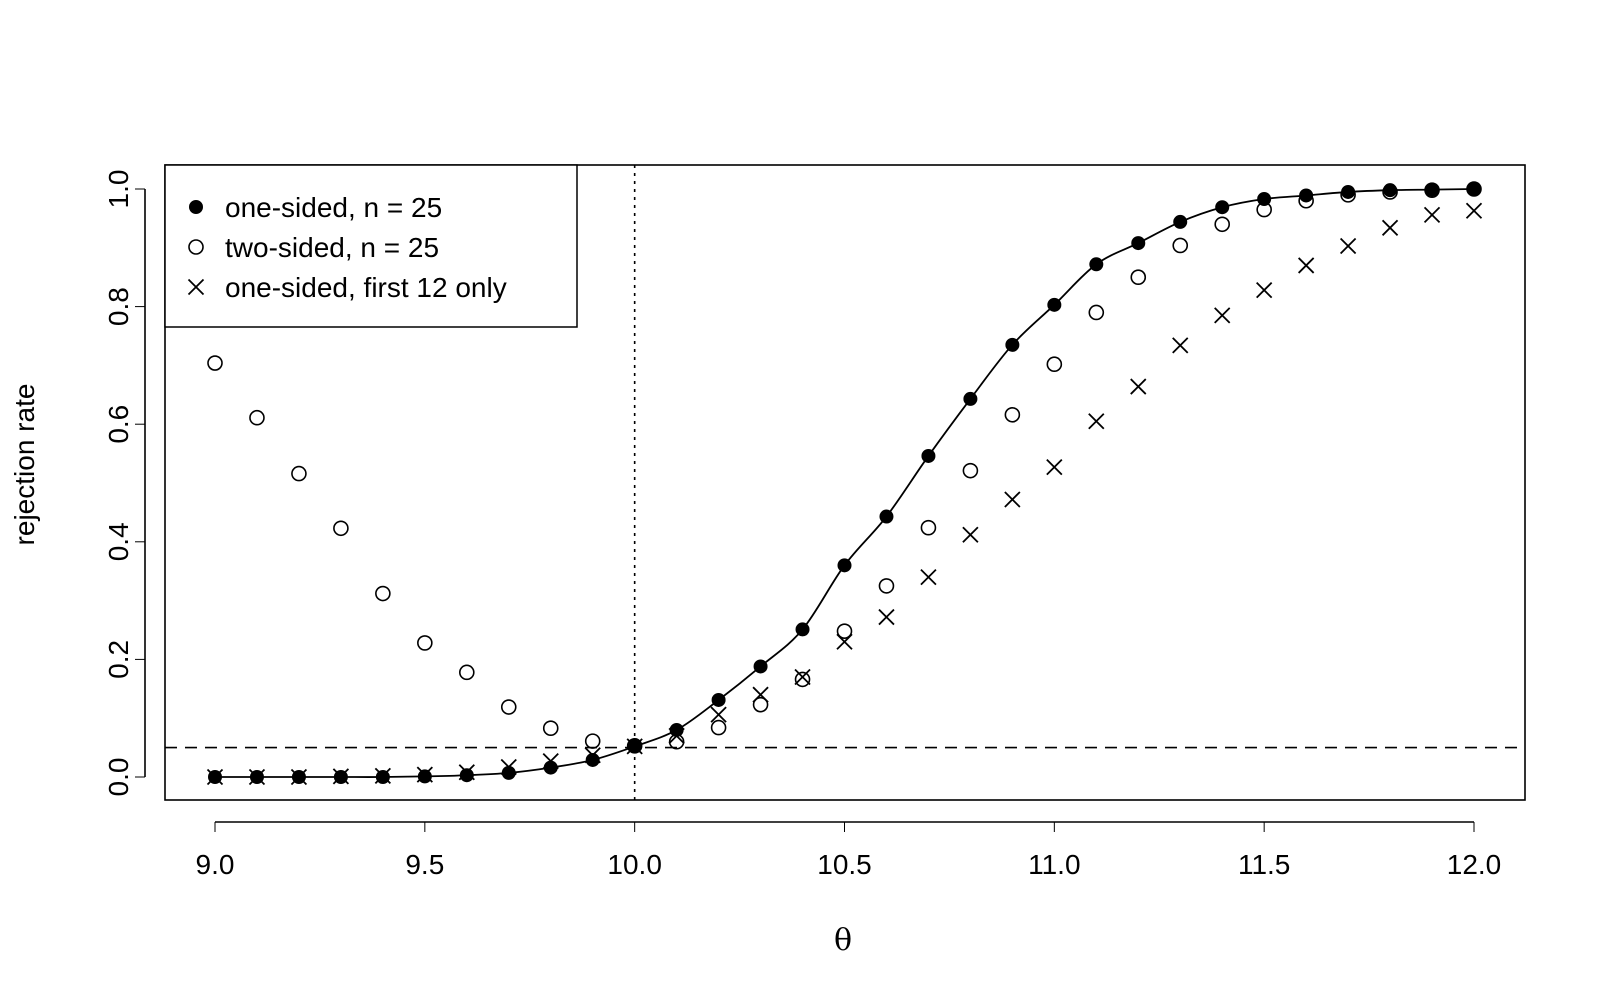  Describe the element at coordinates (118, 306) in the screenshot. I see `y-tick-label: 0.8` at that location.